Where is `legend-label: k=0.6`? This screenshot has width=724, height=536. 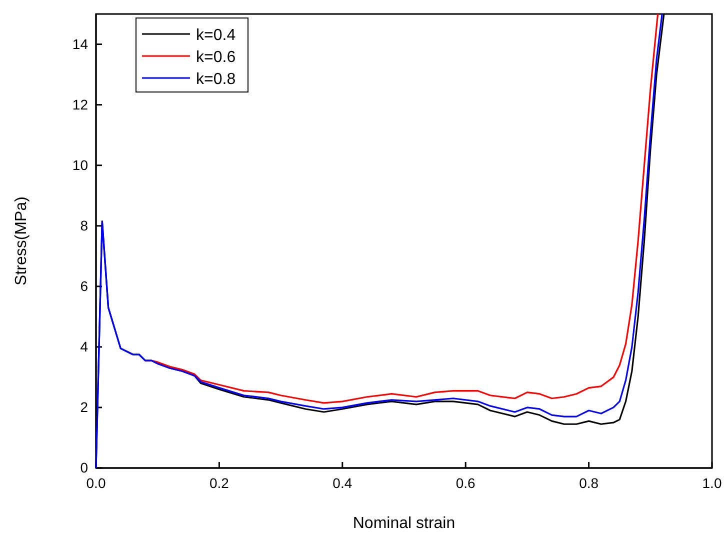 legend-label: k=0.6 is located at coordinates (216, 57).